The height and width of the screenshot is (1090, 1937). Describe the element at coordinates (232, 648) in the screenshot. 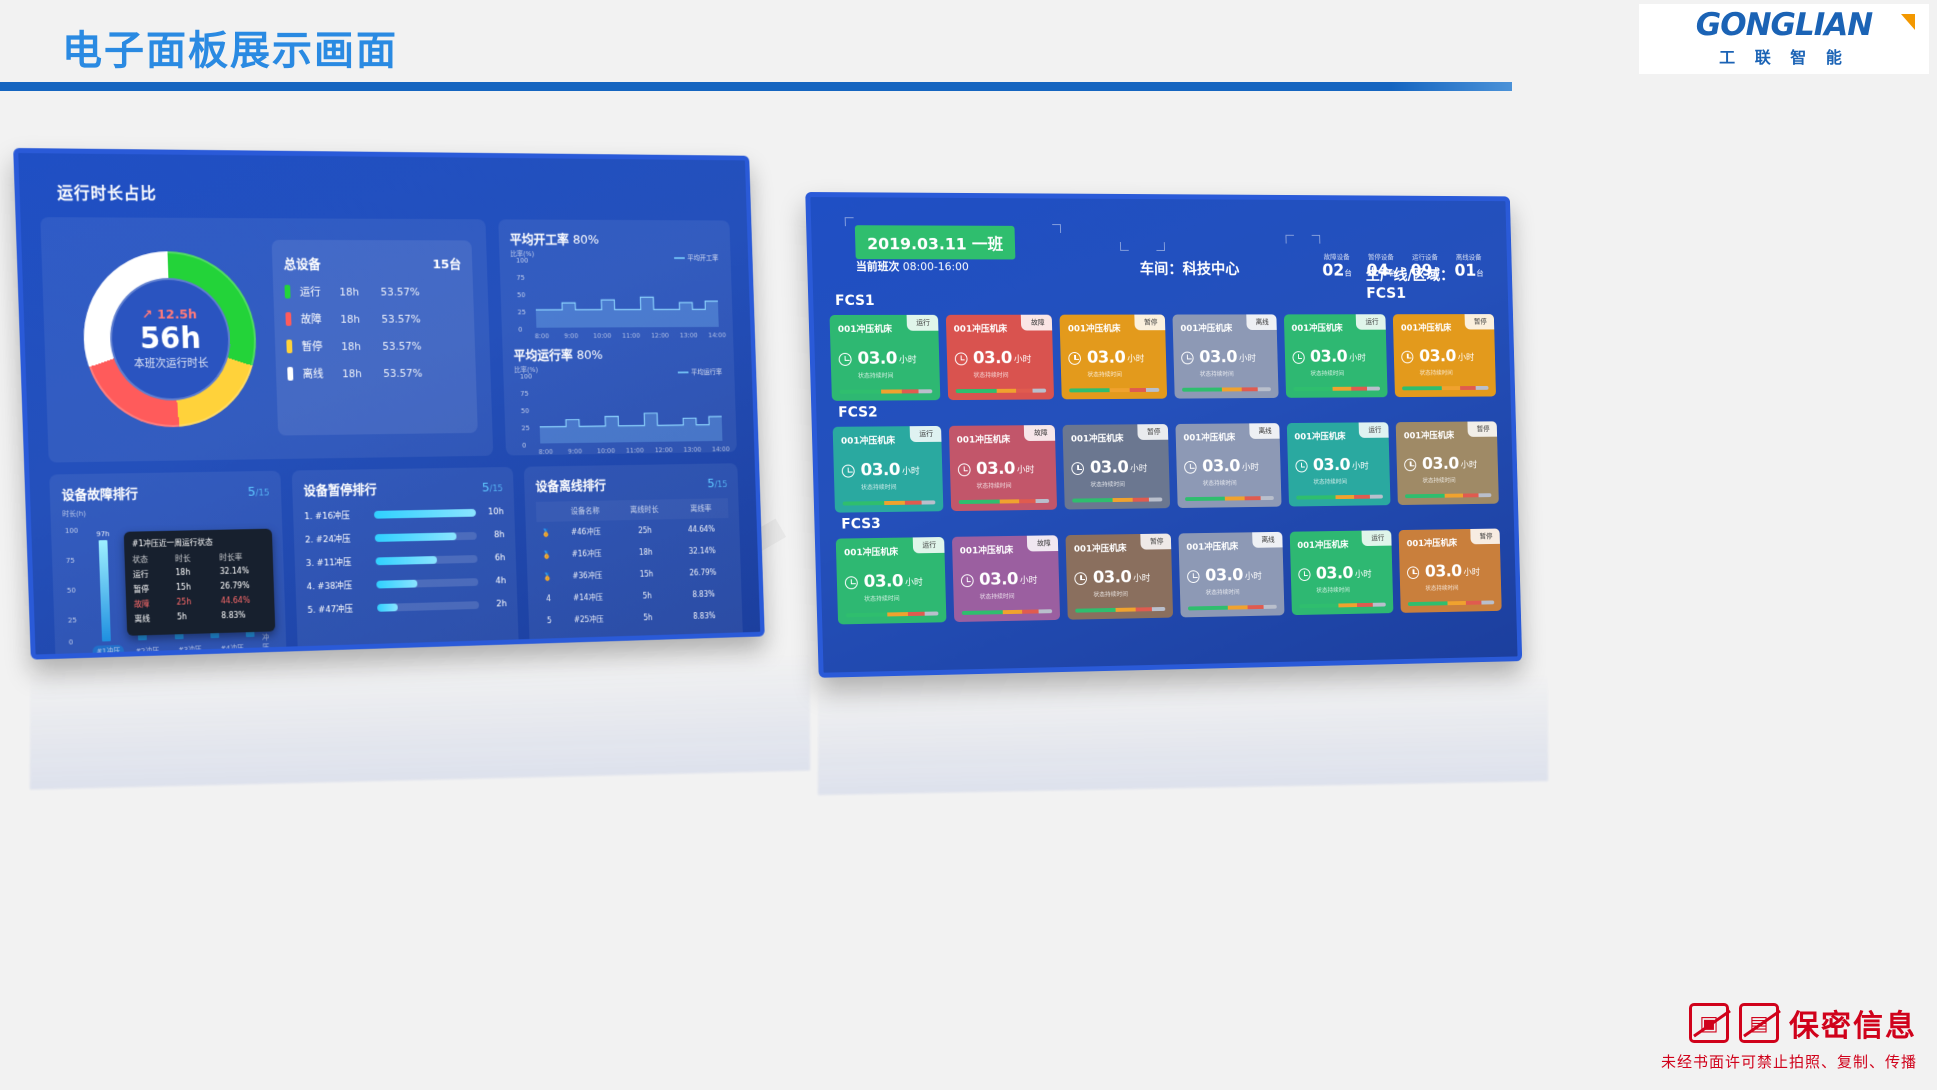

I see `bar-x-label: #4冲压` at that location.